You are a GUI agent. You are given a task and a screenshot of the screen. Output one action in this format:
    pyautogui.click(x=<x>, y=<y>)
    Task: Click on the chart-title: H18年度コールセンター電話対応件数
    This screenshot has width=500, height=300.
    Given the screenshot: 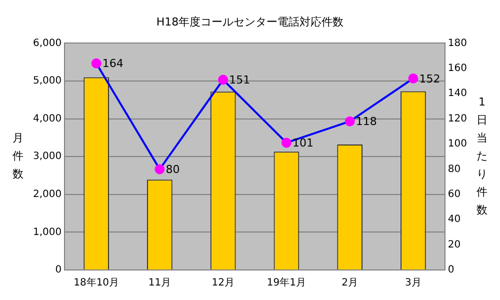 What is the action you would take?
    pyautogui.click(x=250, y=21)
    